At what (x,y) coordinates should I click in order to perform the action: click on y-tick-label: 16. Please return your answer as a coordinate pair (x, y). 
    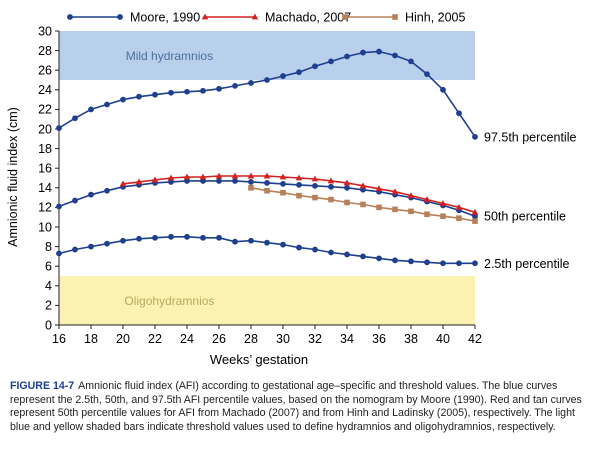
    Looking at the image, I should click on (45, 169).